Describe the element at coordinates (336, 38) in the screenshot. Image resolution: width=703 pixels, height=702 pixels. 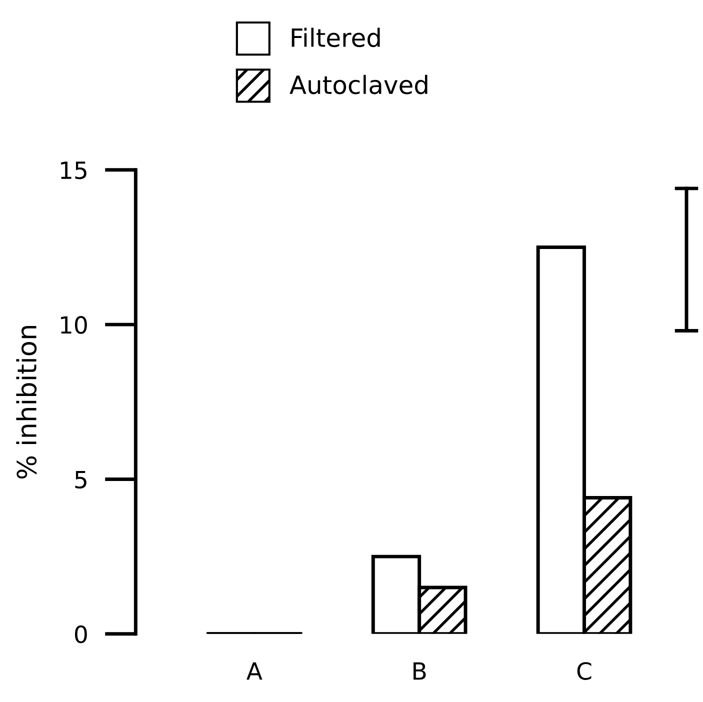
I see `legend-label: Filtered` at that location.